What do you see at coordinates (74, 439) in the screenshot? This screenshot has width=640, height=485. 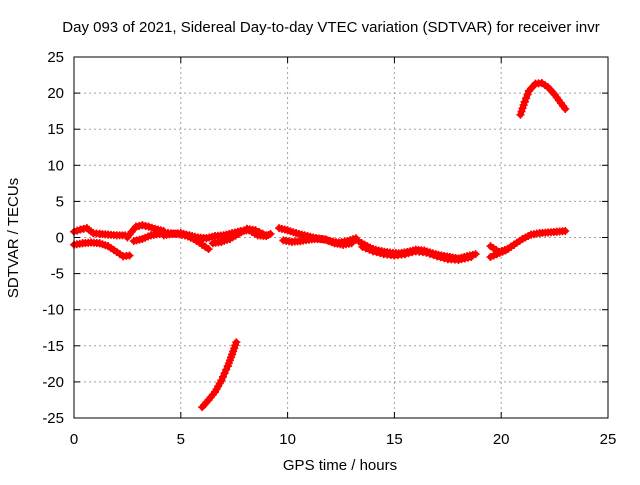 I see `x-tick-label: 0` at bounding box center [74, 439].